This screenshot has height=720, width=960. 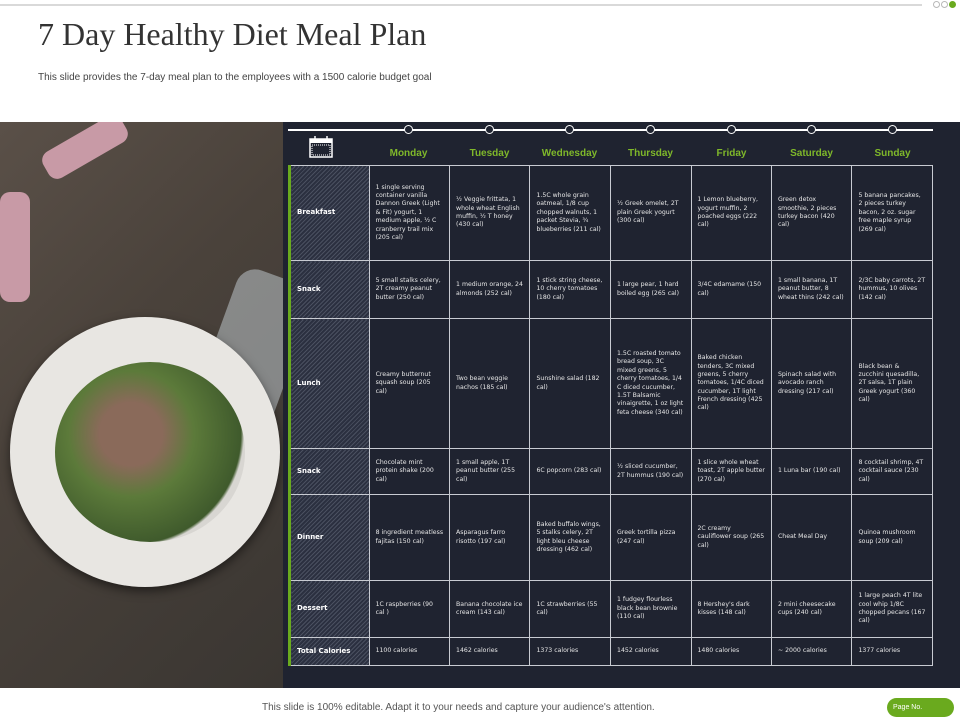 I want to click on meal-cell: 1C strawberries (55 cal), so click(x=570, y=609).